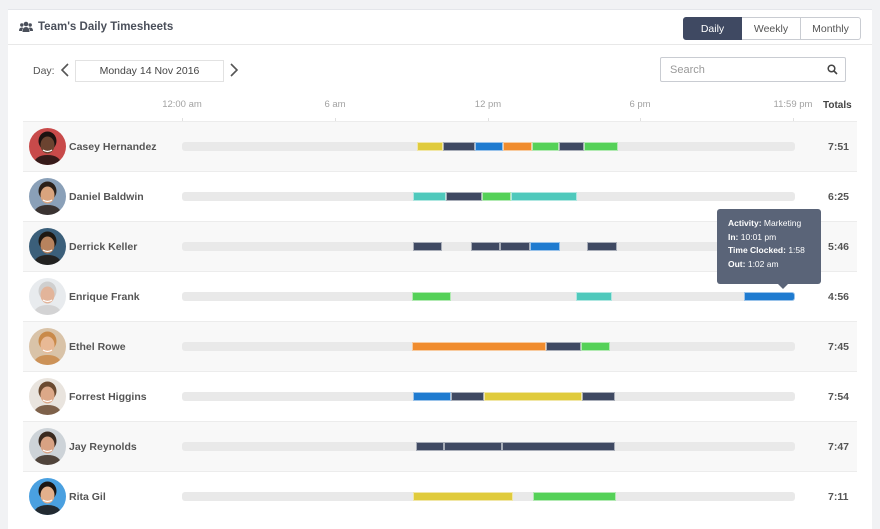  I want to click on tab-monthly: Monthly, so click(831, 28).